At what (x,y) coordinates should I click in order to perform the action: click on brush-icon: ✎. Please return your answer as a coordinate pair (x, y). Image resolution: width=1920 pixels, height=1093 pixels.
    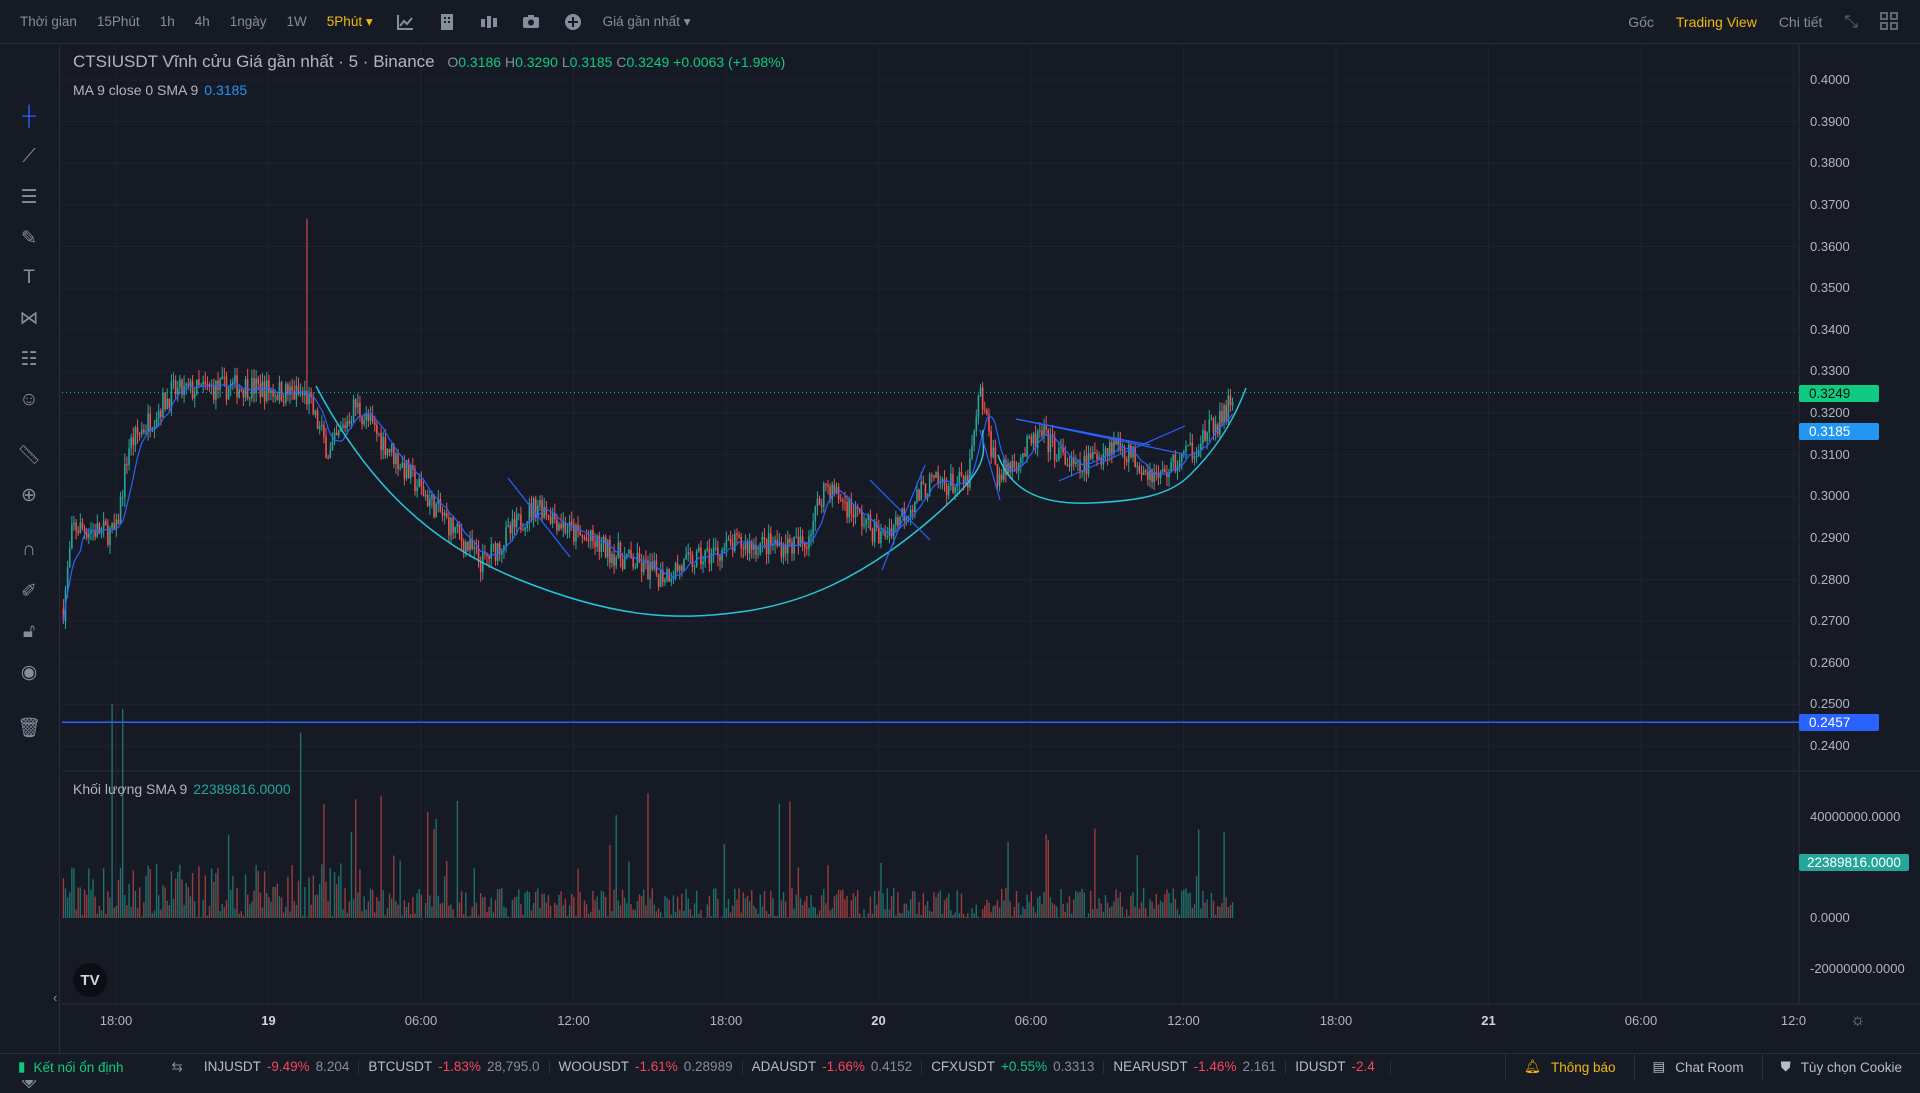
    Looking at the image, I should click on (29, 238).